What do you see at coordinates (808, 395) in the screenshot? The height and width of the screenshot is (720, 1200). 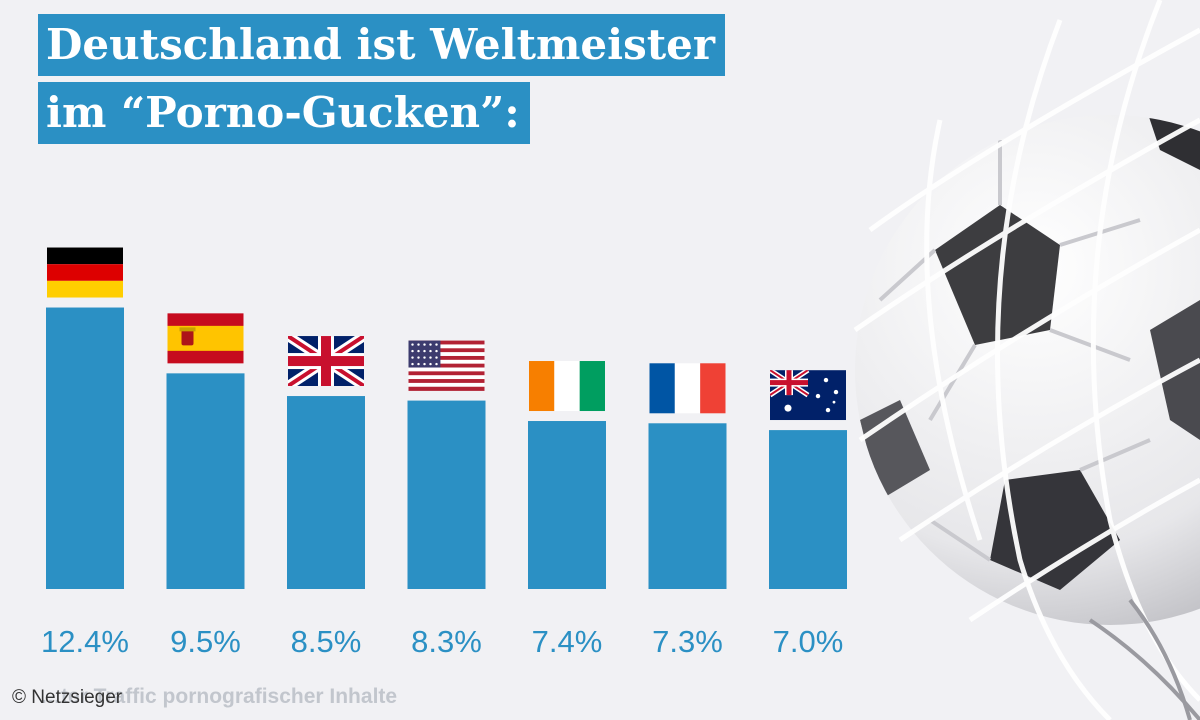 I see `flag-australia-icon` at bounding box center [808, 395].